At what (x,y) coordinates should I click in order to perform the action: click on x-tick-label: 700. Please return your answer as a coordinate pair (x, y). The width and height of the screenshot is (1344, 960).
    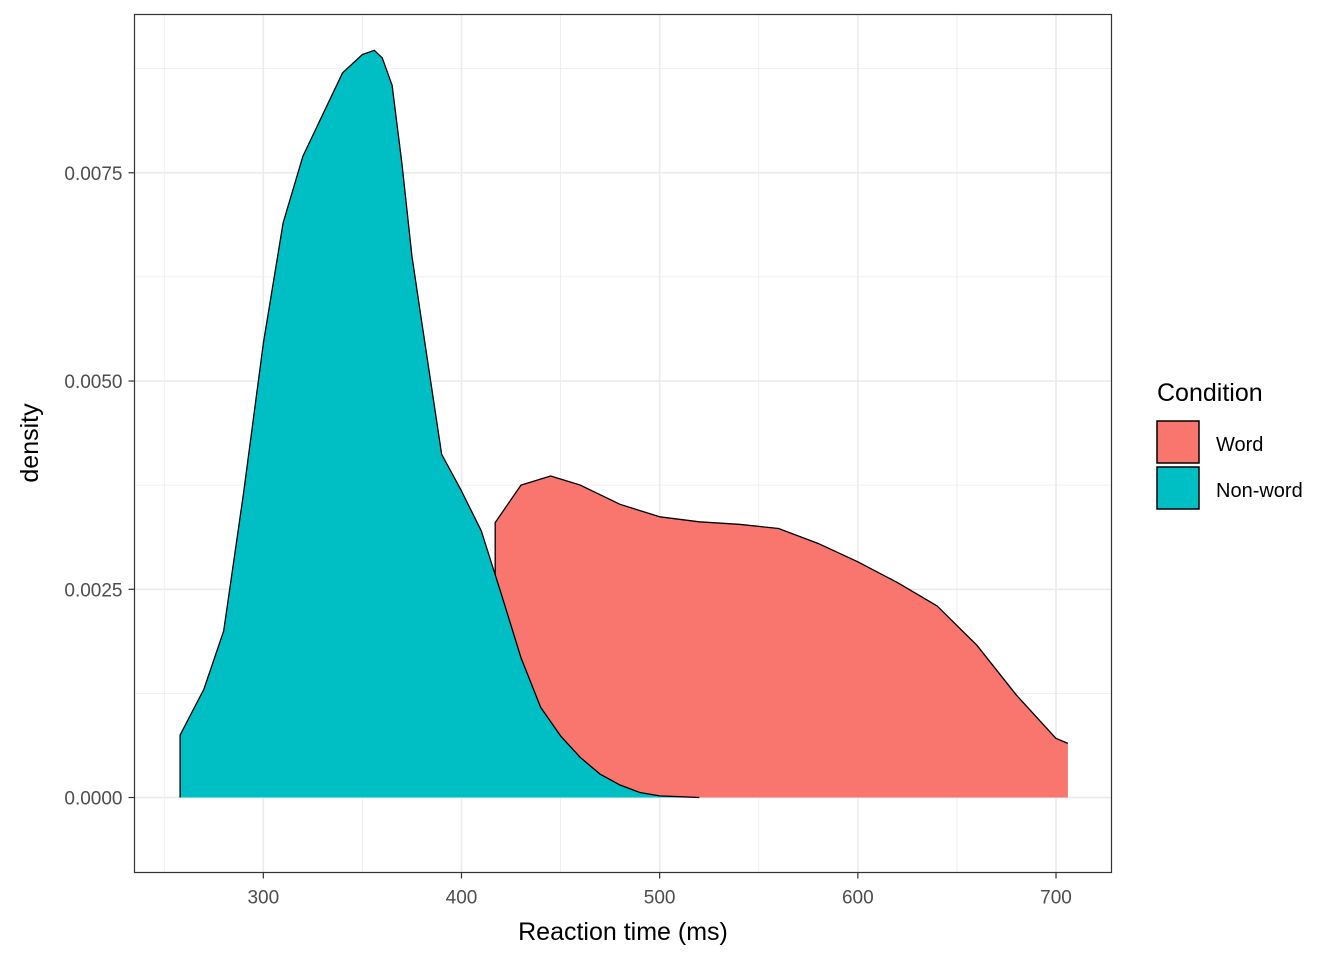
    Looking at the image, I should click on (1056, 898).